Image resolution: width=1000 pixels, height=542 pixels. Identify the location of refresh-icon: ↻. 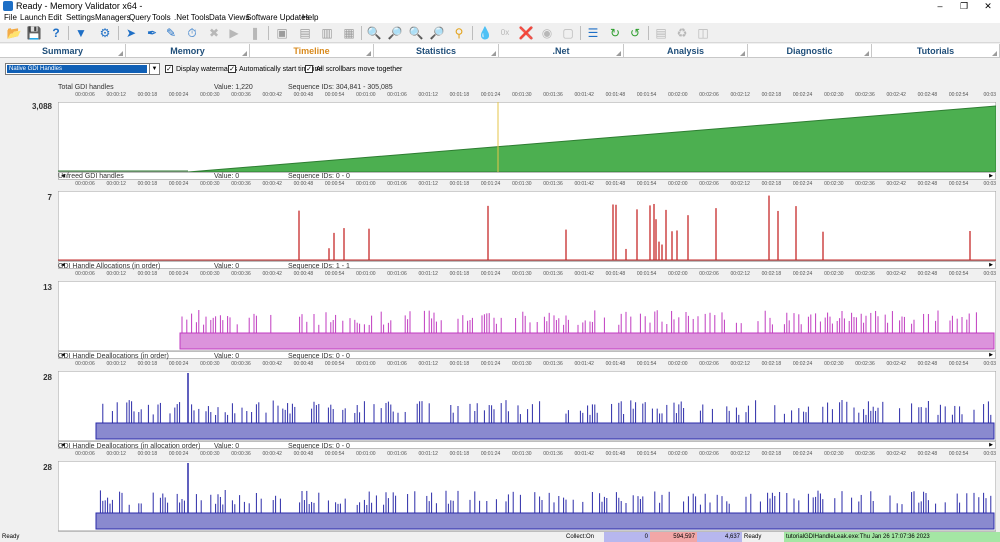
(615, 33).